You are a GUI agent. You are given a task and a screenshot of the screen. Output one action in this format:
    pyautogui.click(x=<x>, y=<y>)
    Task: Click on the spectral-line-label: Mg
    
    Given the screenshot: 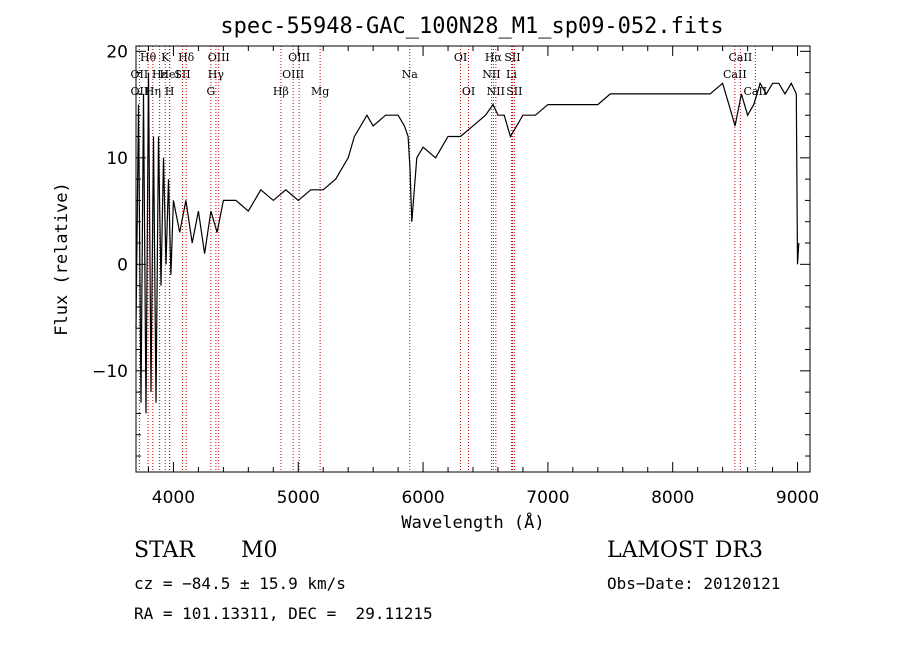 What is the action you would take?
    pyautogui.click(x=320, y=91)
    